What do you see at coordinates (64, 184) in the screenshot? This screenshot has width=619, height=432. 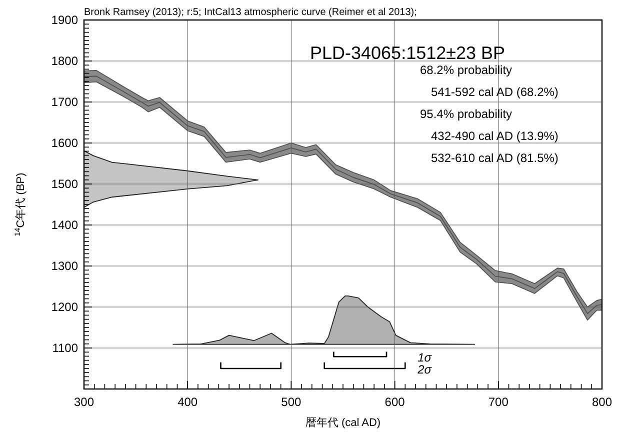 I see `y-tick-label: 1500` at bounding box center [64, 184].